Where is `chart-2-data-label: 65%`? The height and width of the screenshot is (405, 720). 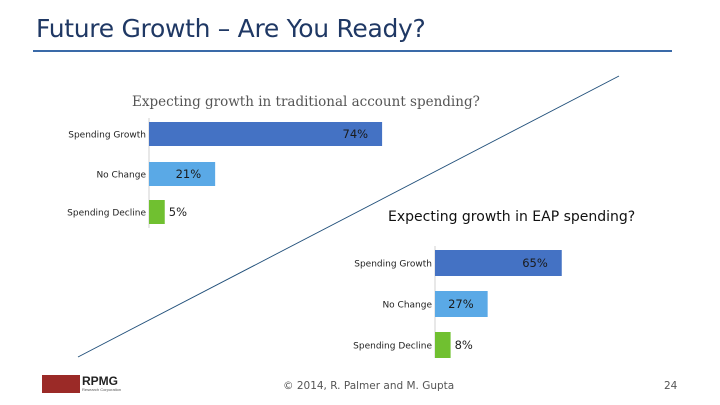
chart-2-data-label: 65% is located at coordinates (535, 263).